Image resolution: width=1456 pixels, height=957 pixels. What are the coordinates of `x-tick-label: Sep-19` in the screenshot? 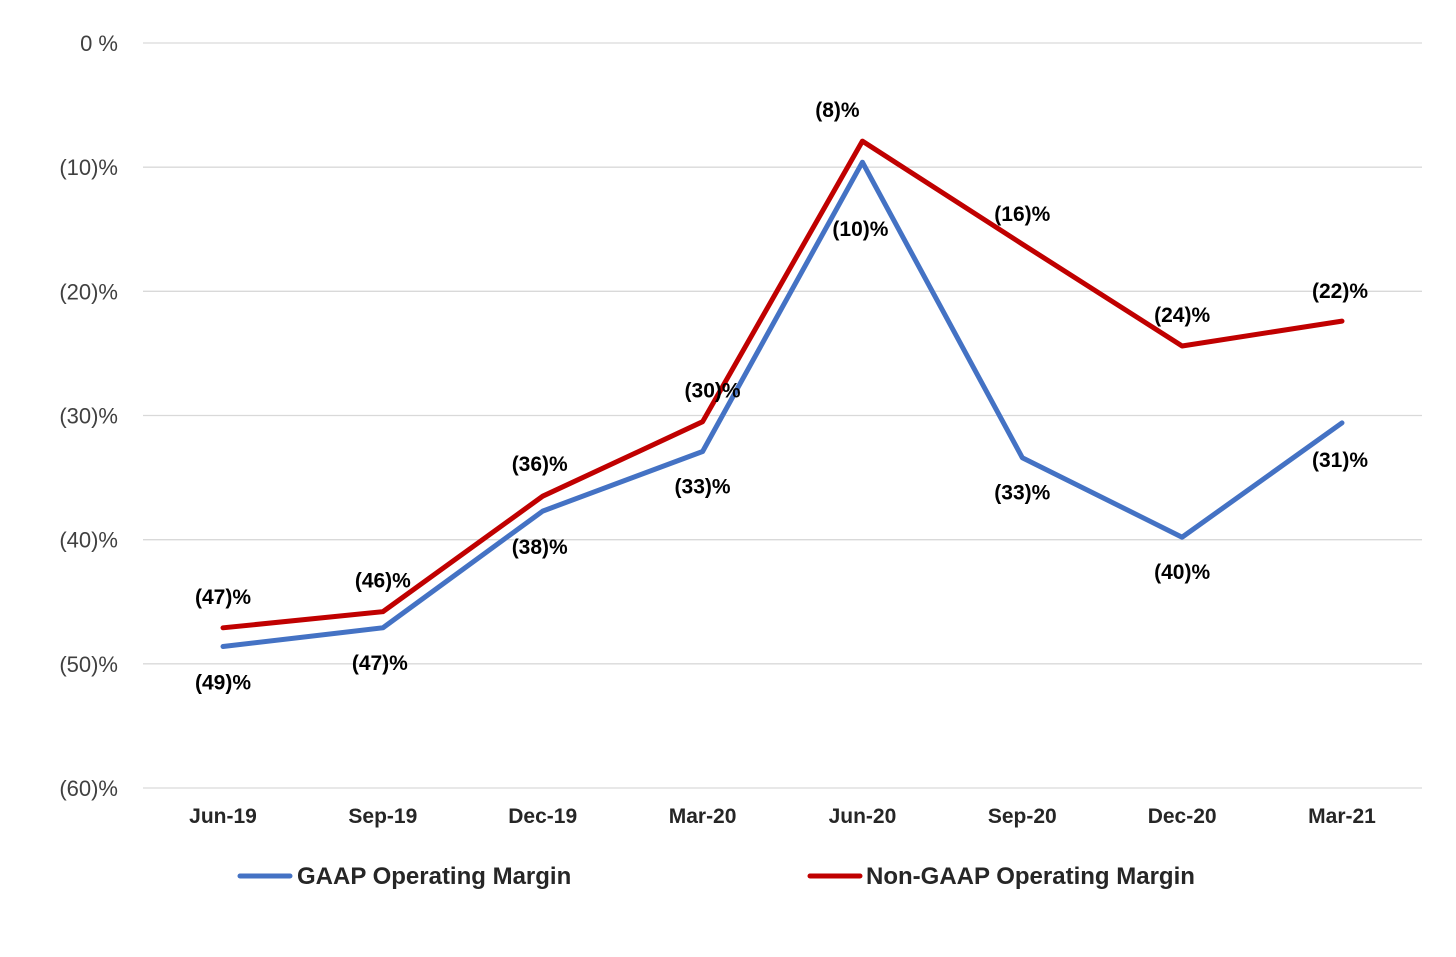 It's located at (382, 816).